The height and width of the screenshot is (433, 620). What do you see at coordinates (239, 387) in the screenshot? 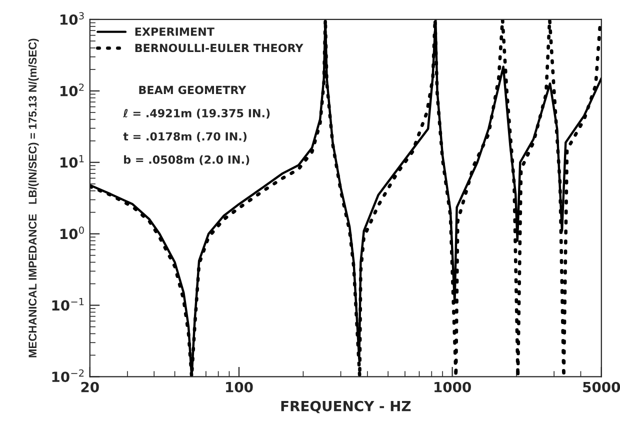
I see `x-tick-label: 100` at bounding box center [239, 387].